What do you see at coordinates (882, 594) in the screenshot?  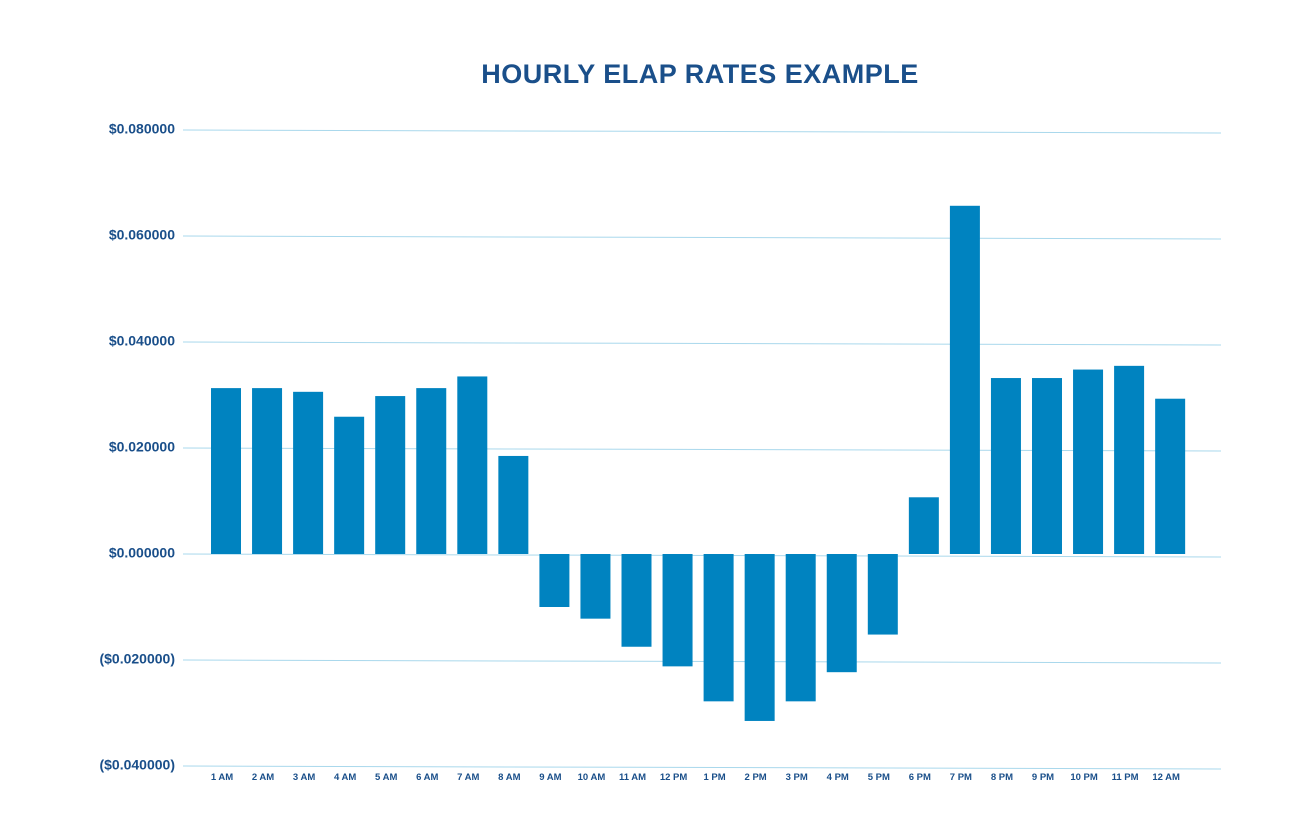 I see `bar-5-pm` at bounding box center [882, 594].